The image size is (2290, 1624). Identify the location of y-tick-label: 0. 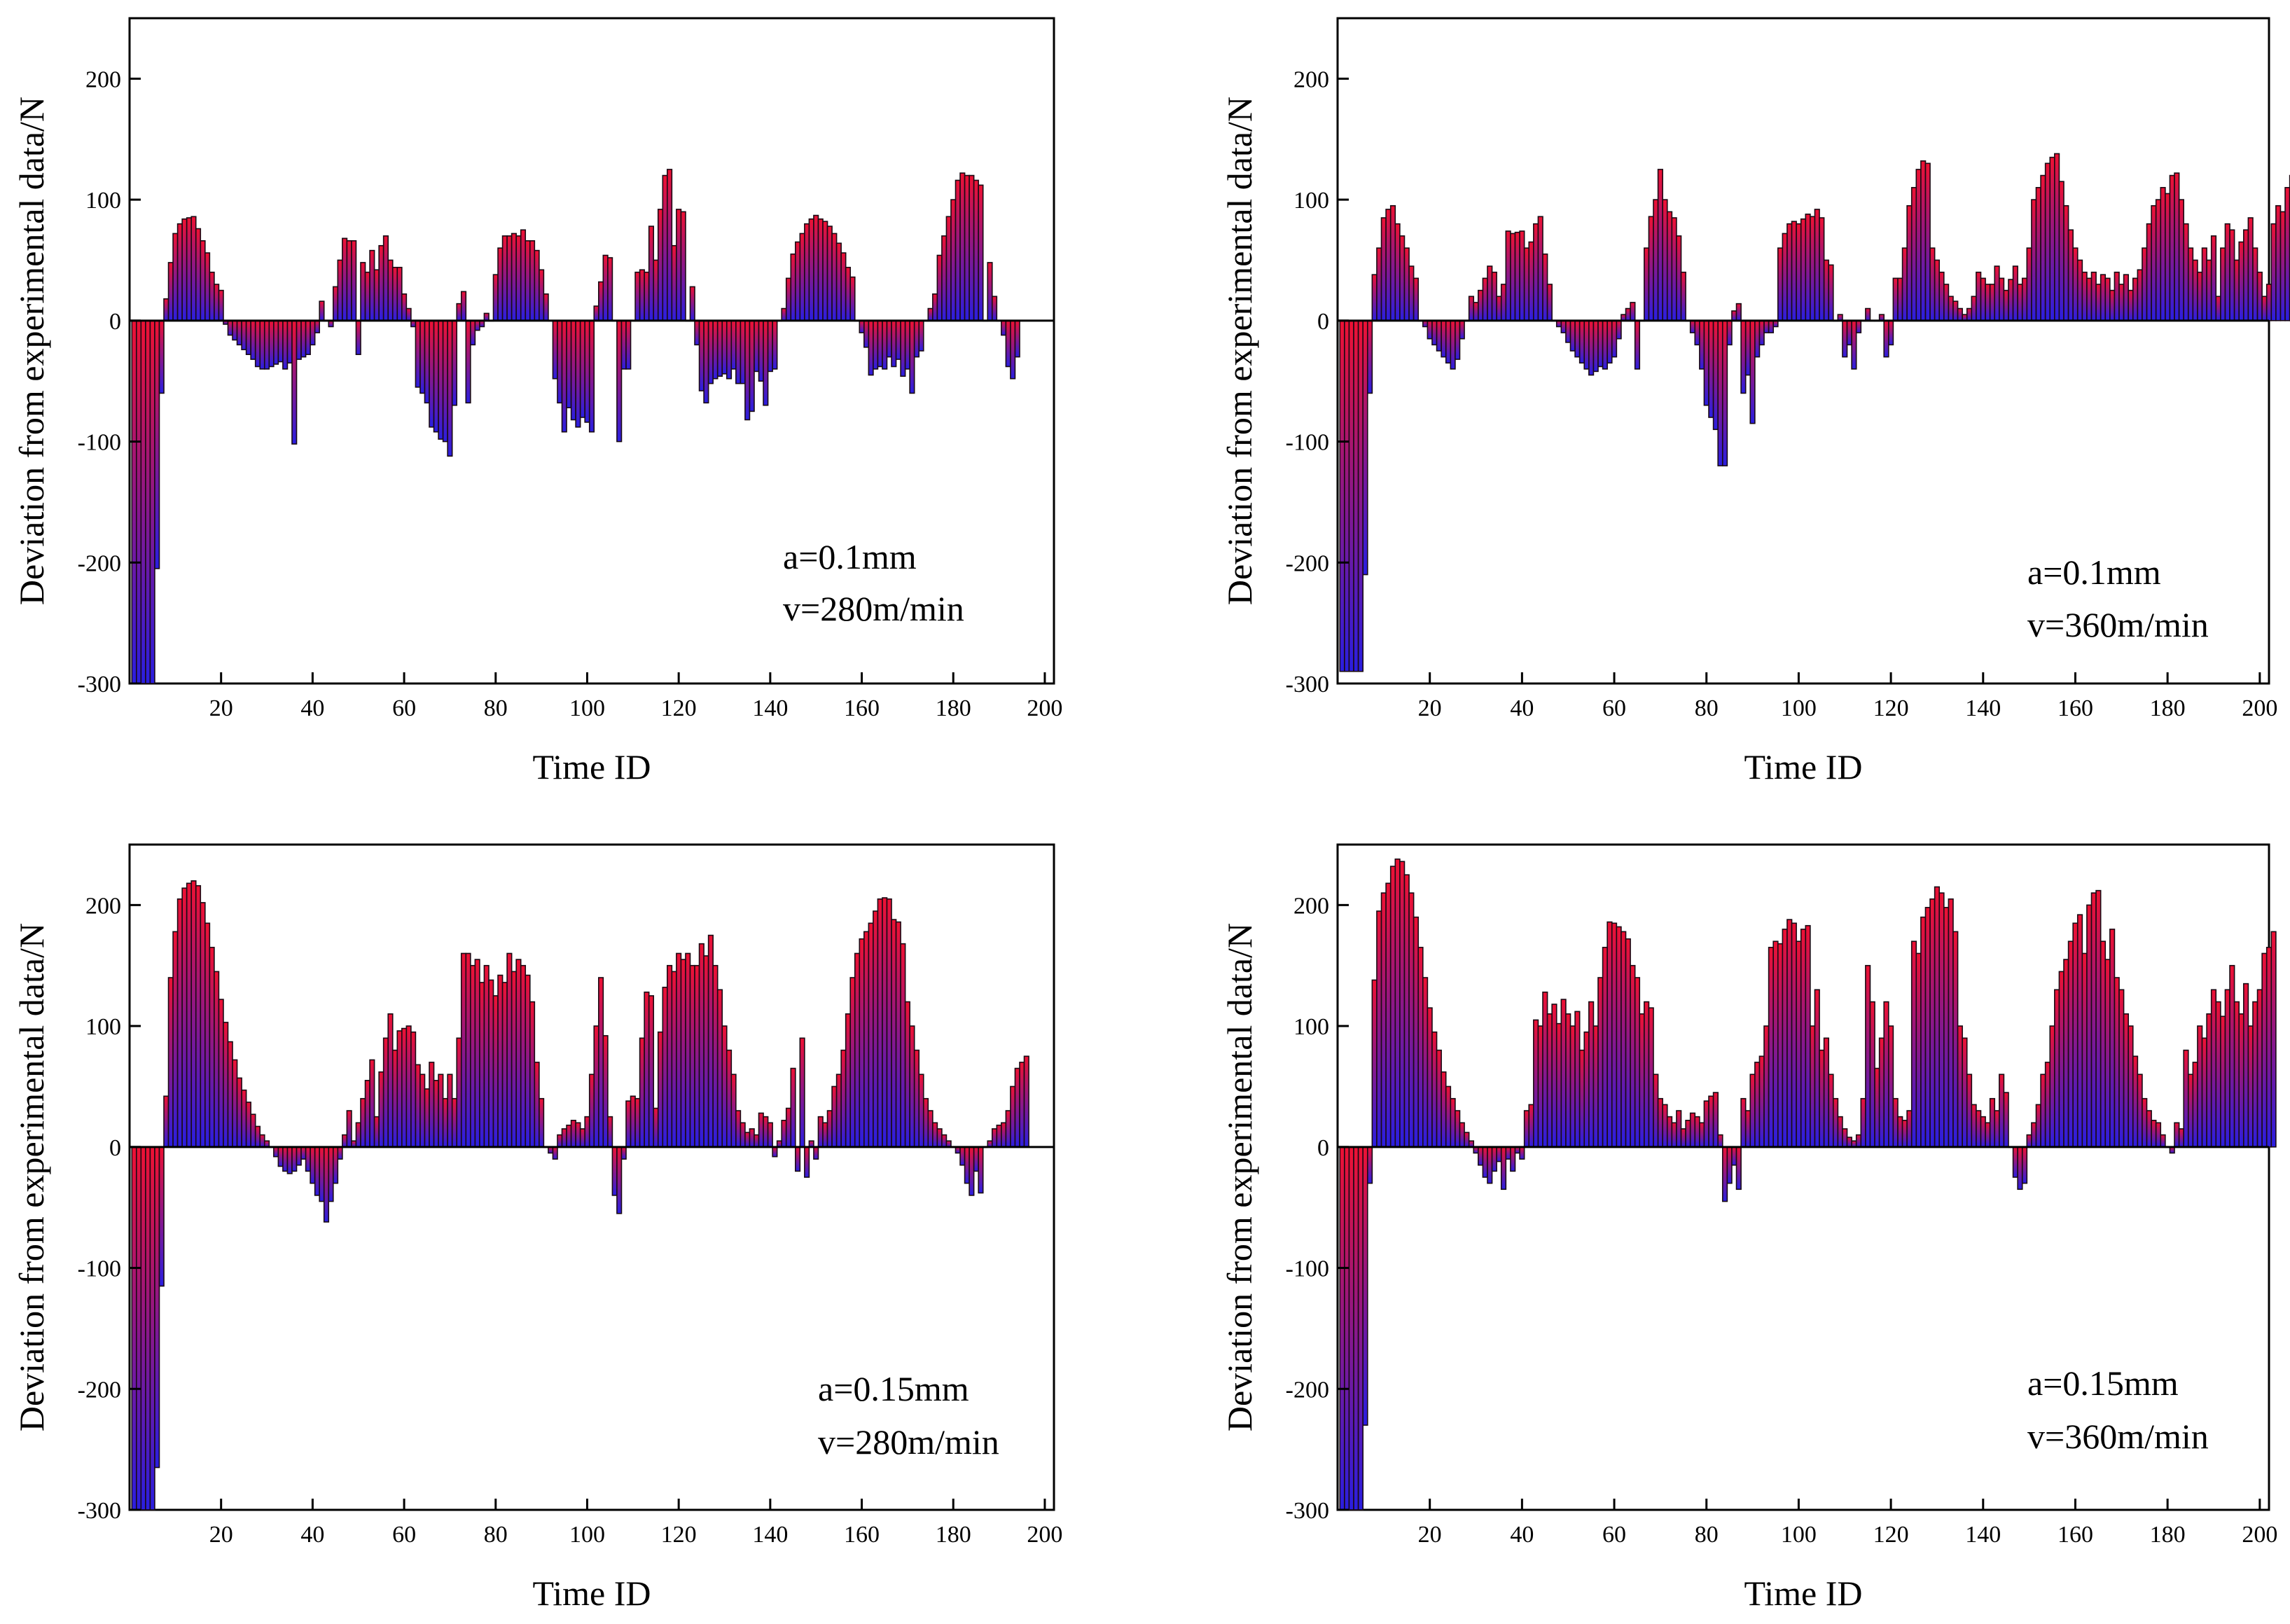
(1323, 322).